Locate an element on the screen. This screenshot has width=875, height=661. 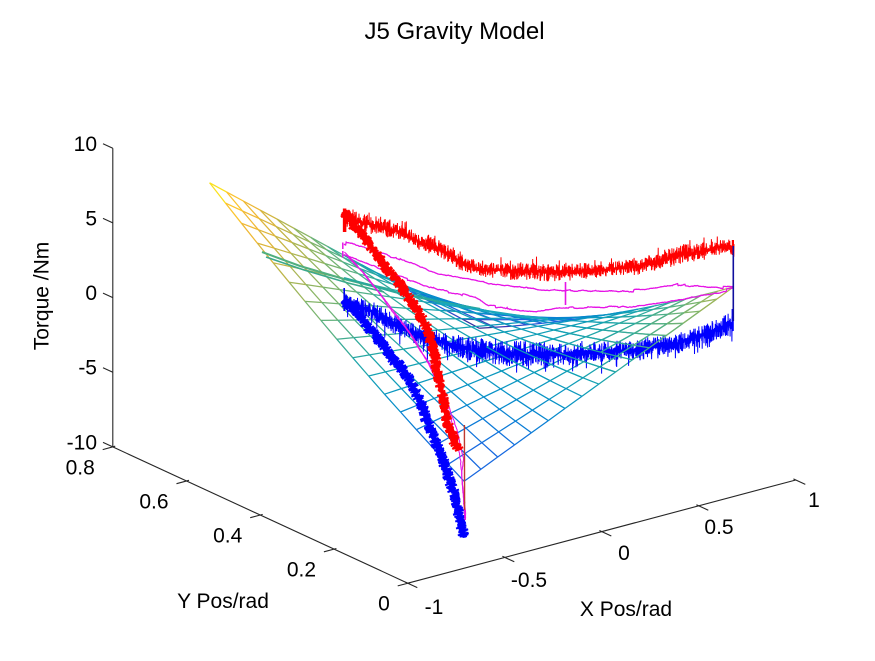
svg-text: 0.6 is located at coordinates (153, 501).